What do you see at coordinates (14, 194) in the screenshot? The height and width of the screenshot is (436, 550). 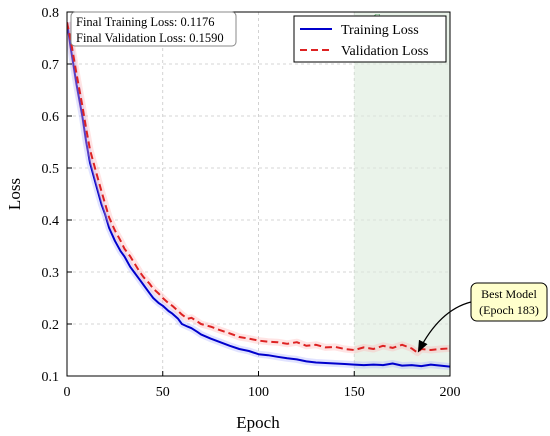 I see `y-axis-label: Loss` at bounding box center [14, 194].